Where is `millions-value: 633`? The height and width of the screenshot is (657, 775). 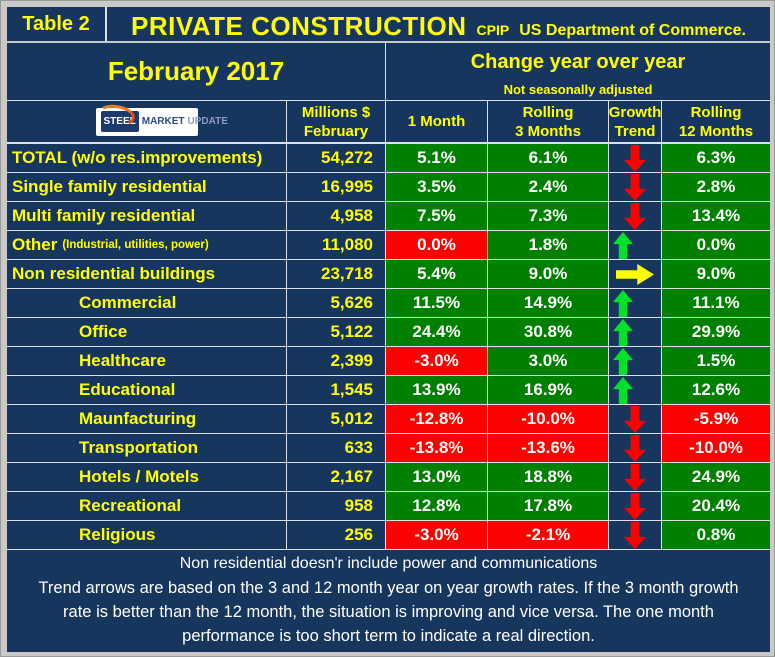
millions-value: 633 is located at coordinates (336, 448).